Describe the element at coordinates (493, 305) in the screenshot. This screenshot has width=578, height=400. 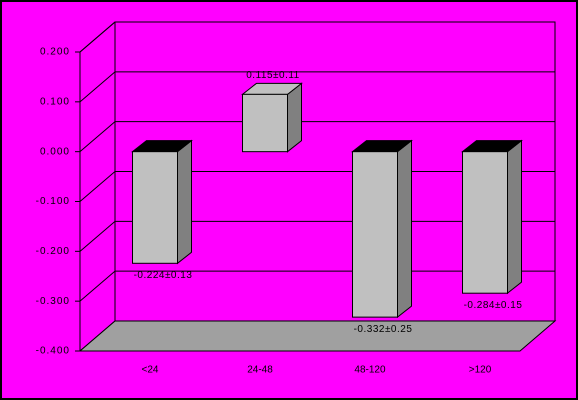
I see `value-label: -0.284±0.15` at that location.